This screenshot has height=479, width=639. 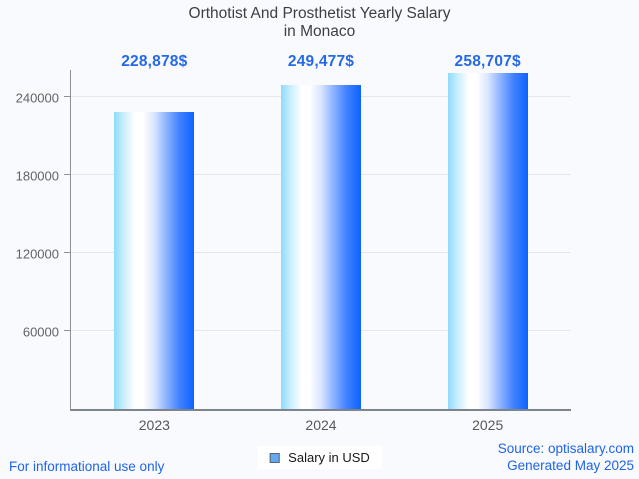 What do you see at coordinates (154, 425) in the screenshot?
I see `x-tick-label-2023: 2023` at bounding box center [154, 425].